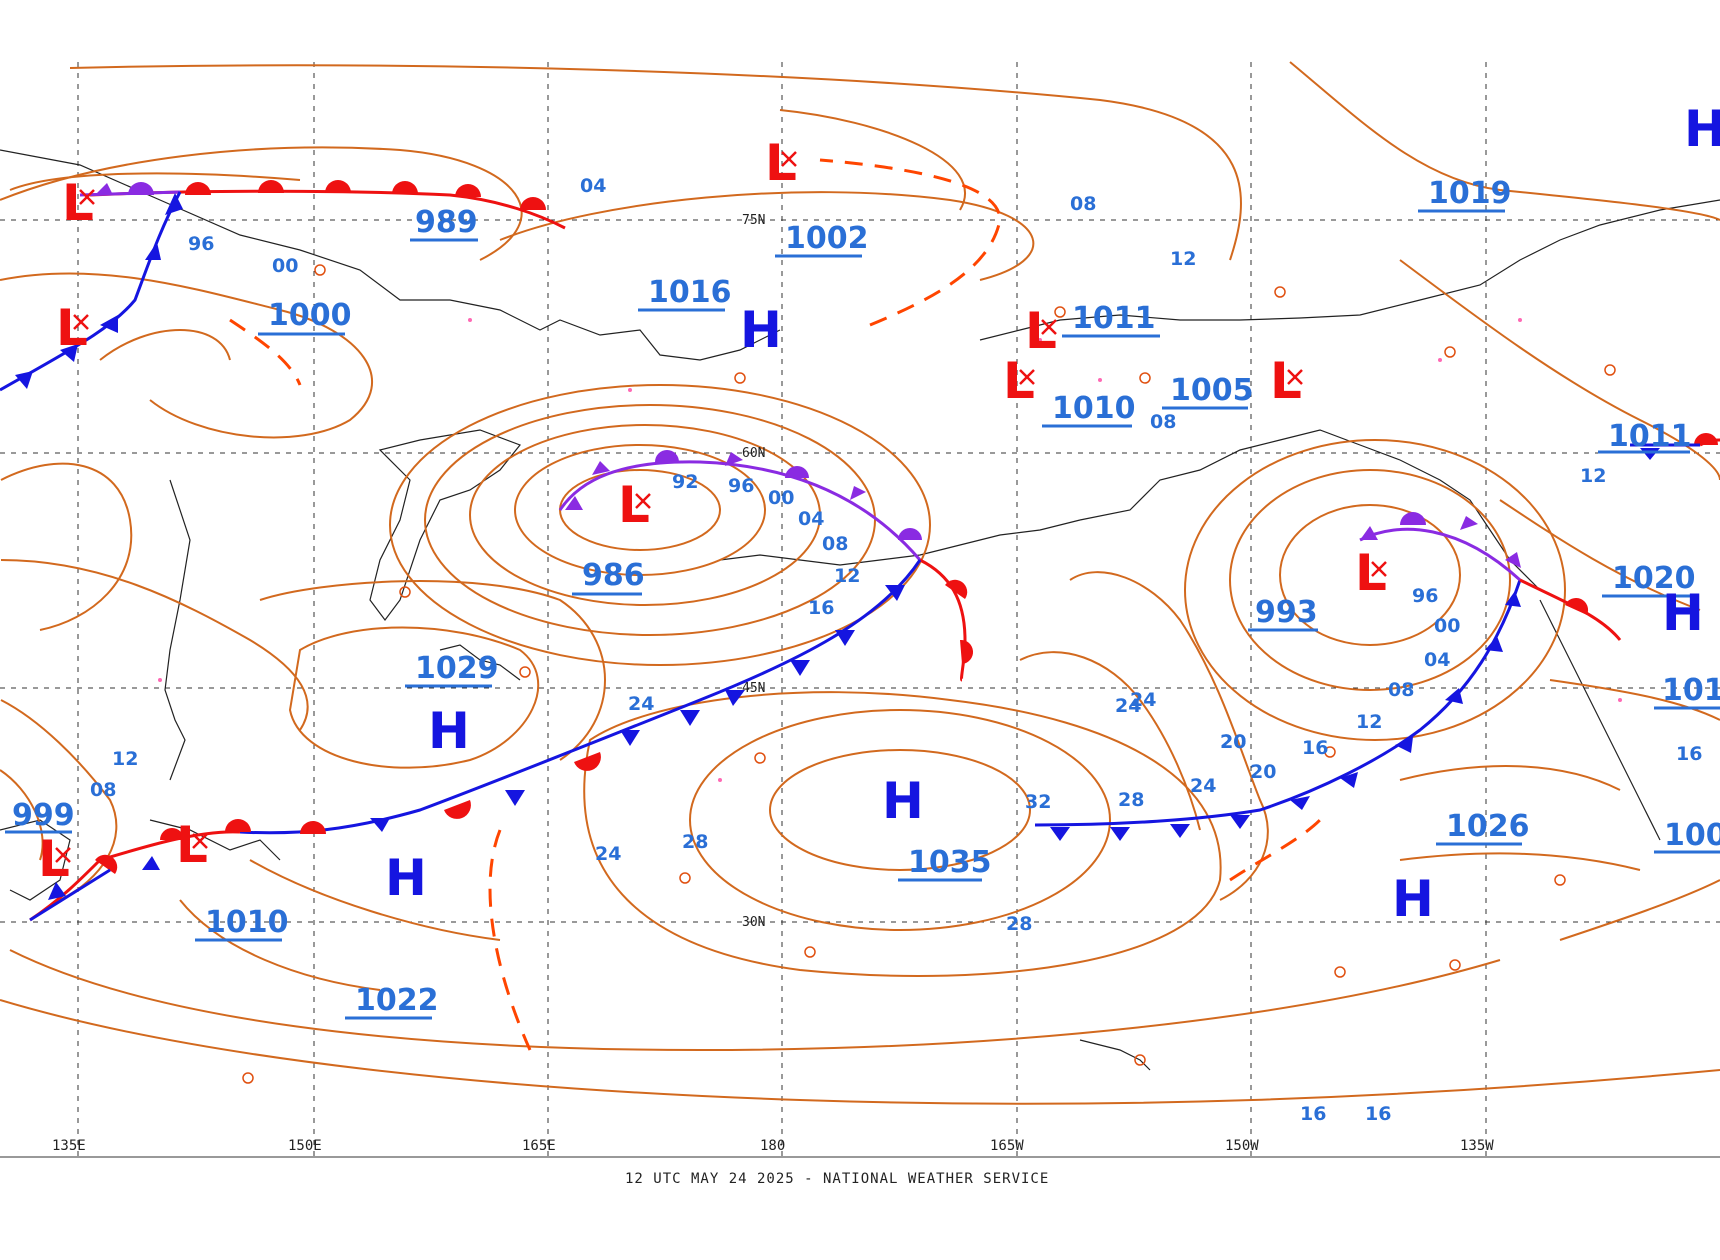  What do you see at coordinates (1007, 1146) in the screenshot?
I see `lon-label: 165W` at bounding box center [1007, 1146].